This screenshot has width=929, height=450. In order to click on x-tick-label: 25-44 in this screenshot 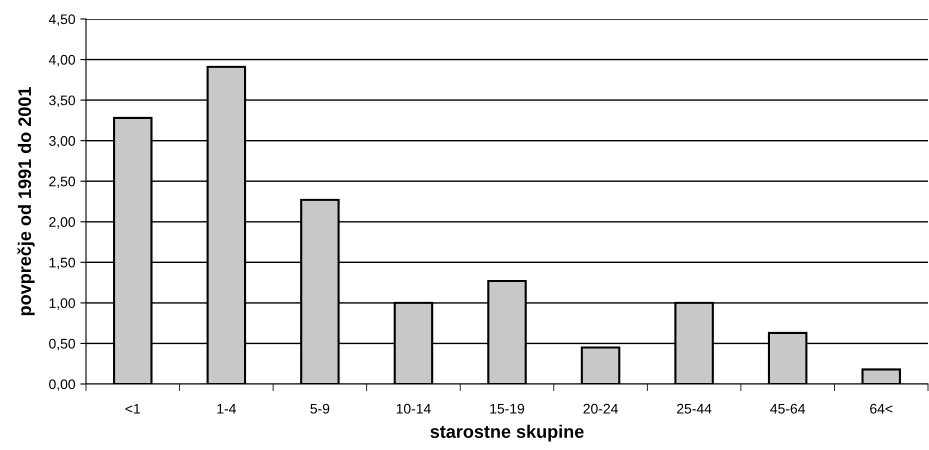, I will do `click(694, 409)`.